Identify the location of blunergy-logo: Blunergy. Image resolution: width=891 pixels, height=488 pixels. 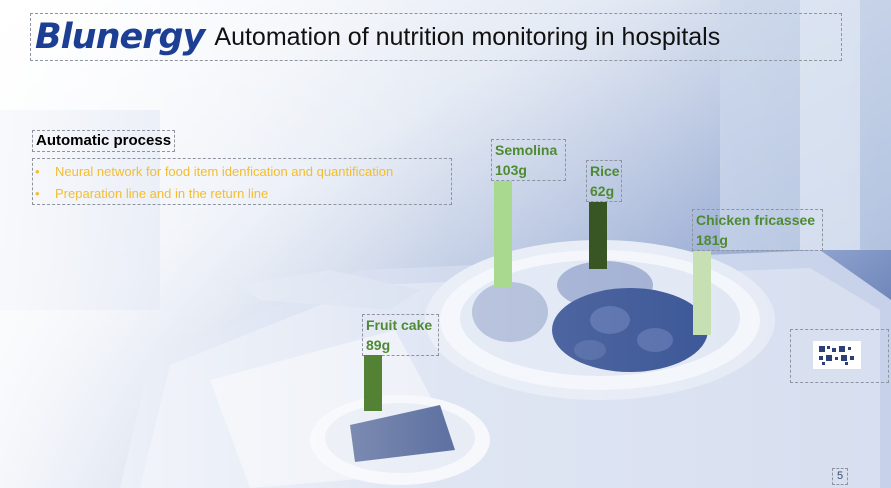
(120, 36).